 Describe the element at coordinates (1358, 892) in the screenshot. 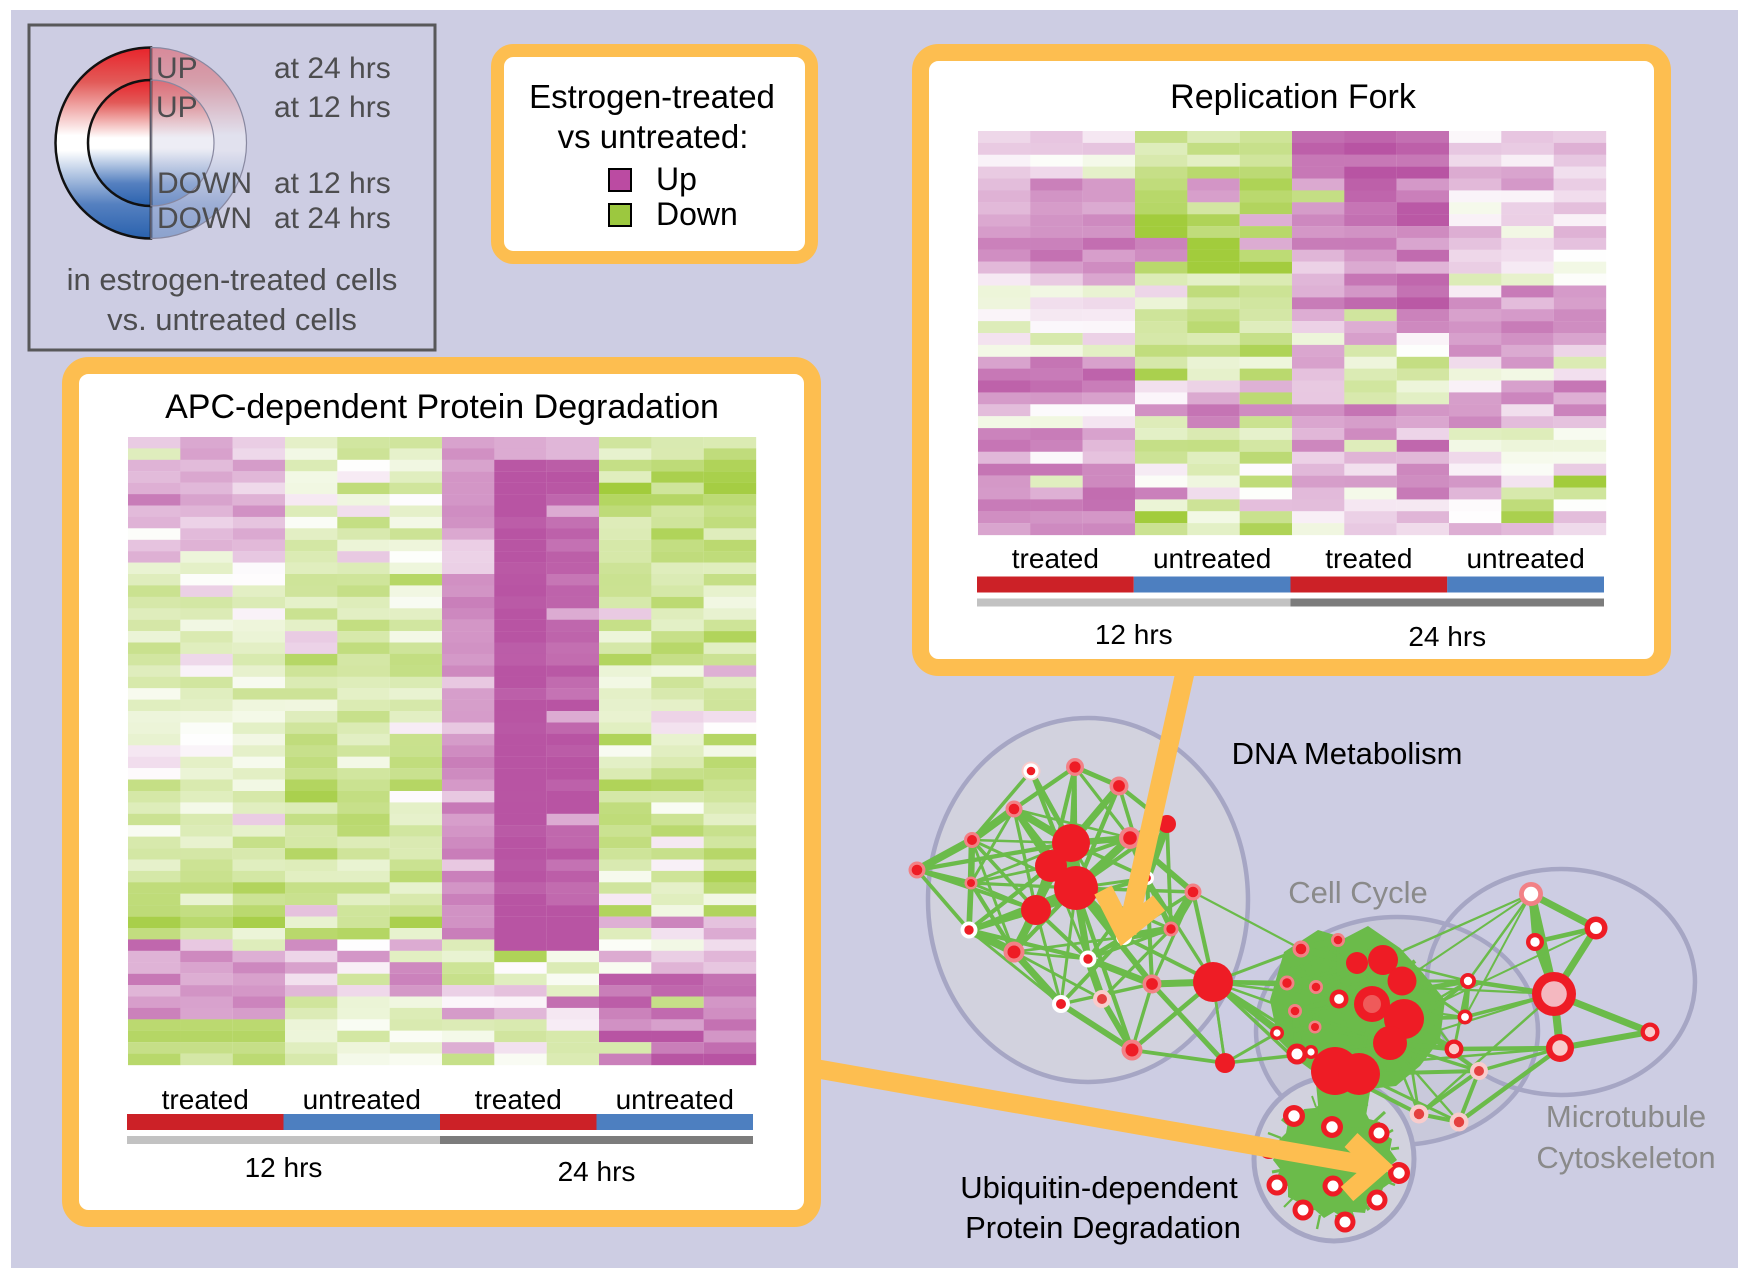

I see `svg-text: Cell Cycle` at that location.